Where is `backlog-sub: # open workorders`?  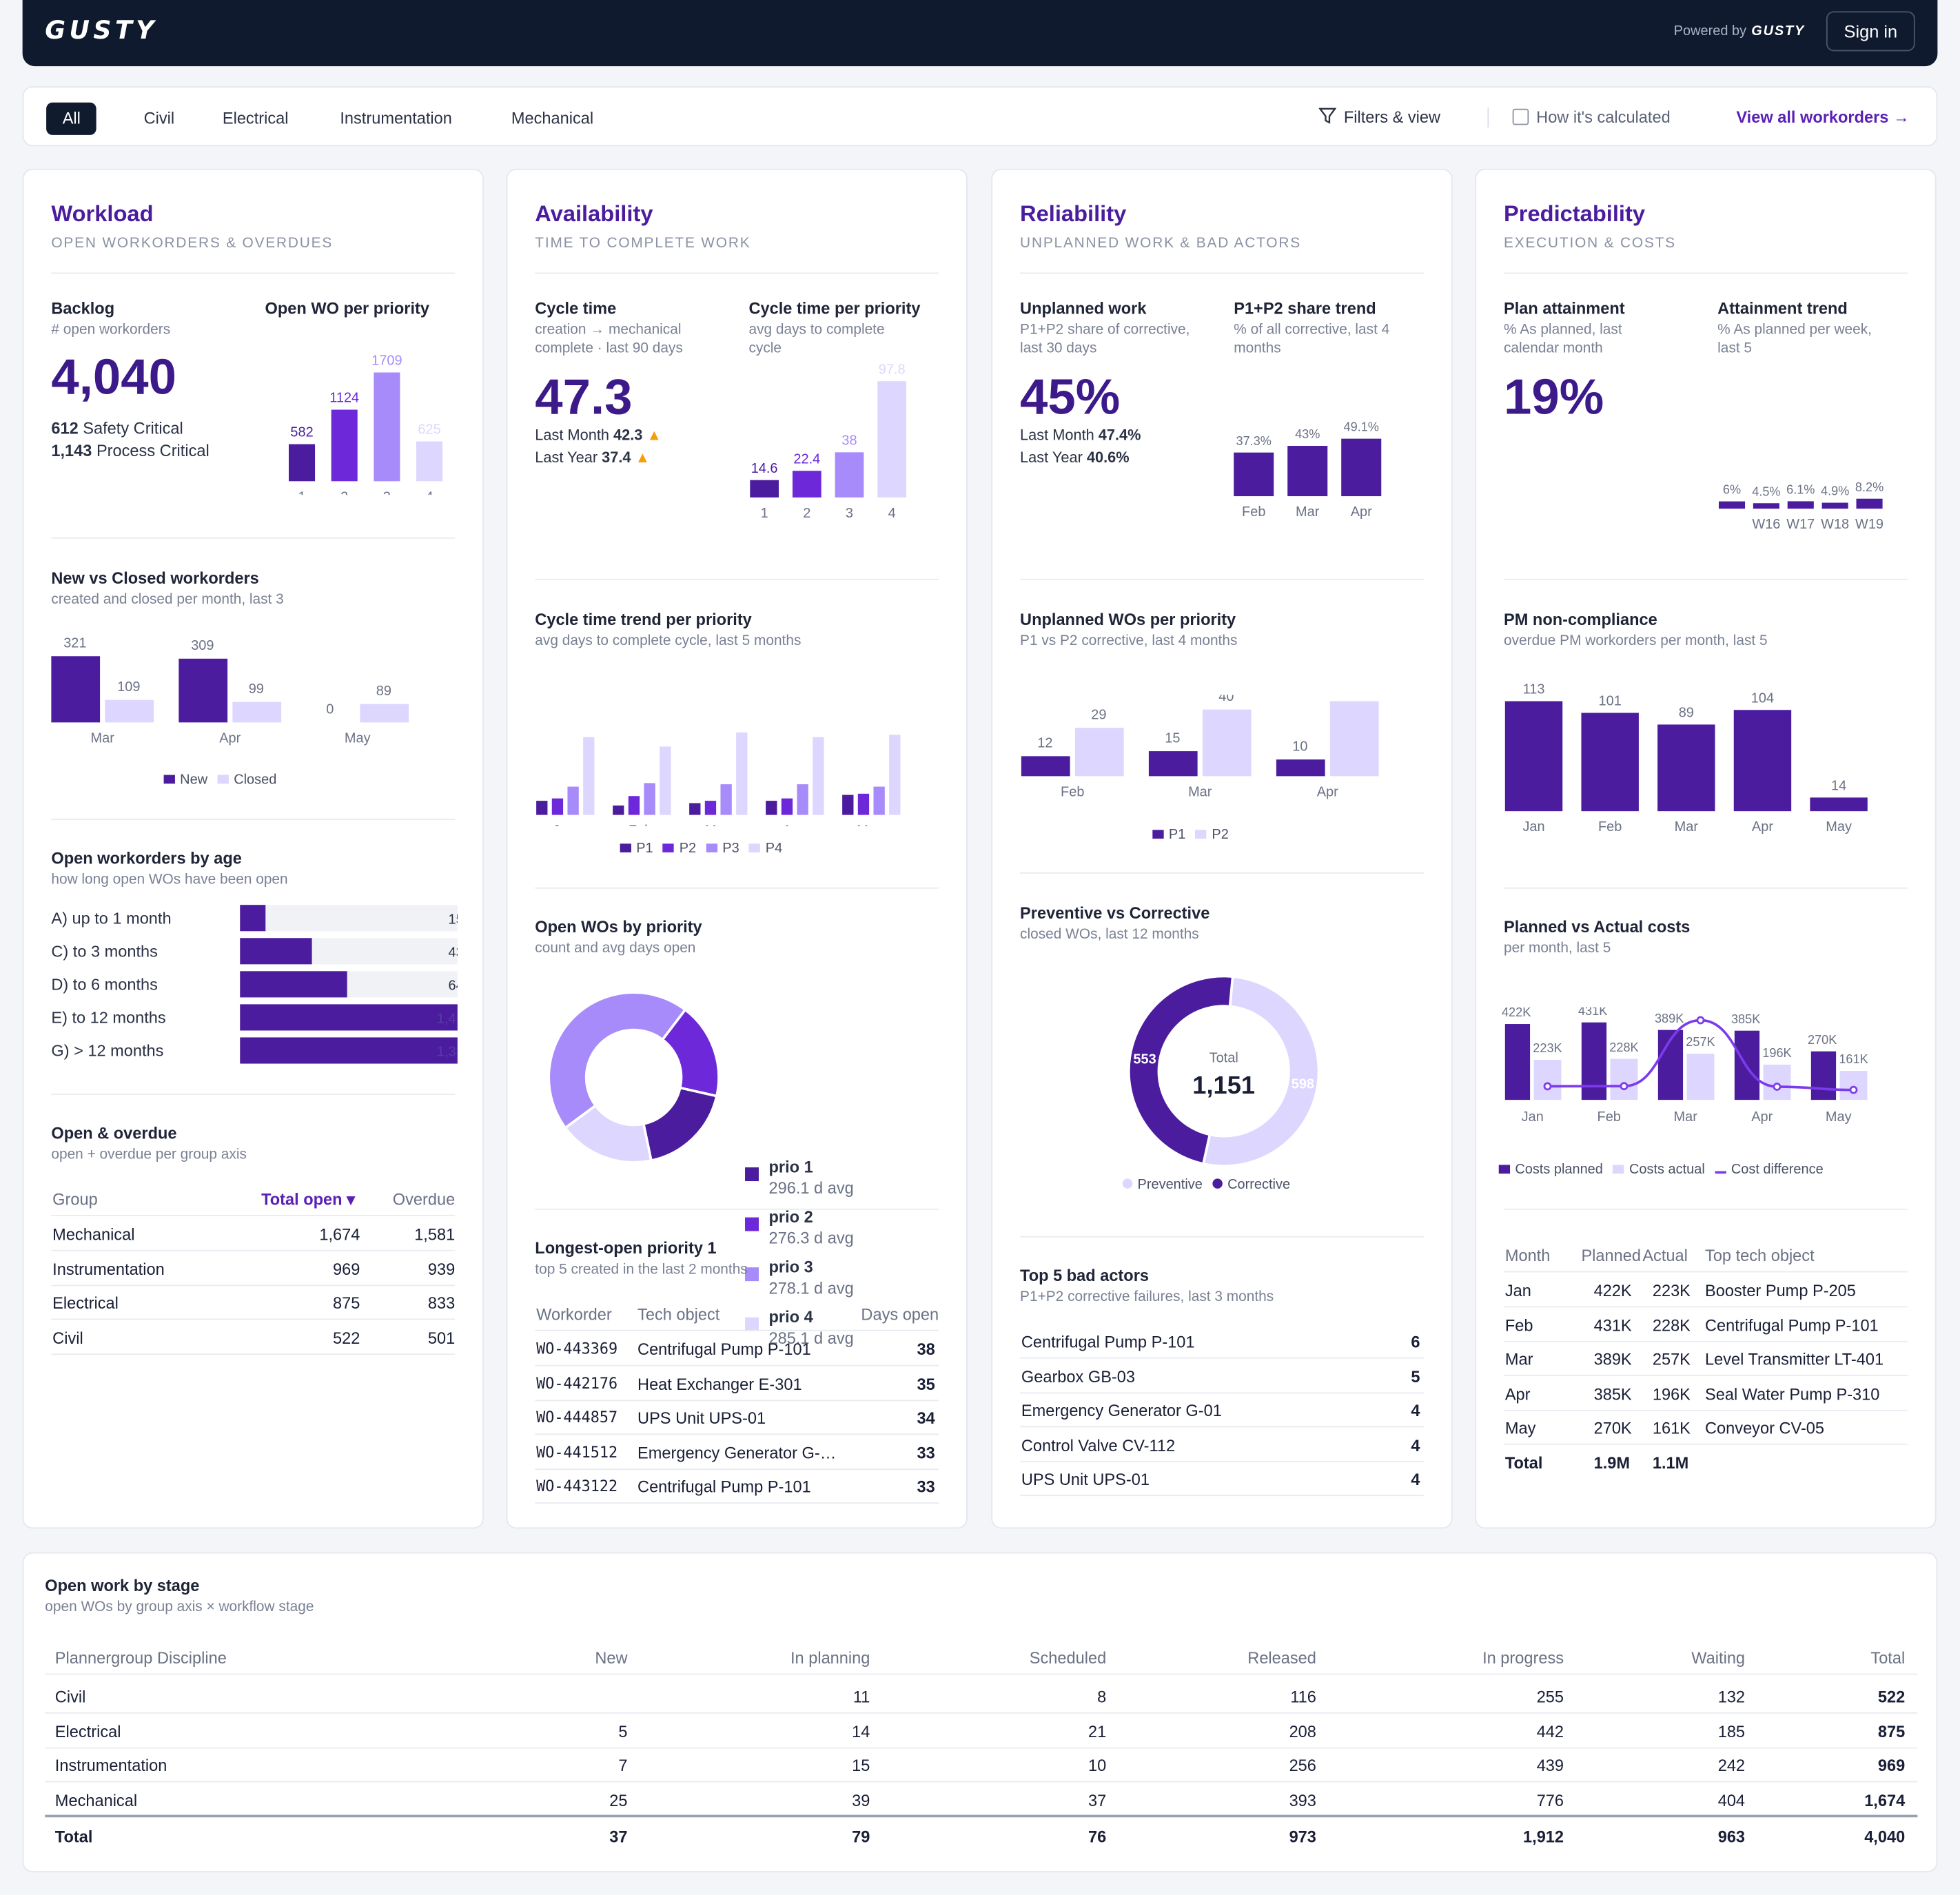
backlog-sub: # open workorders is located at coordinates (111, 330).